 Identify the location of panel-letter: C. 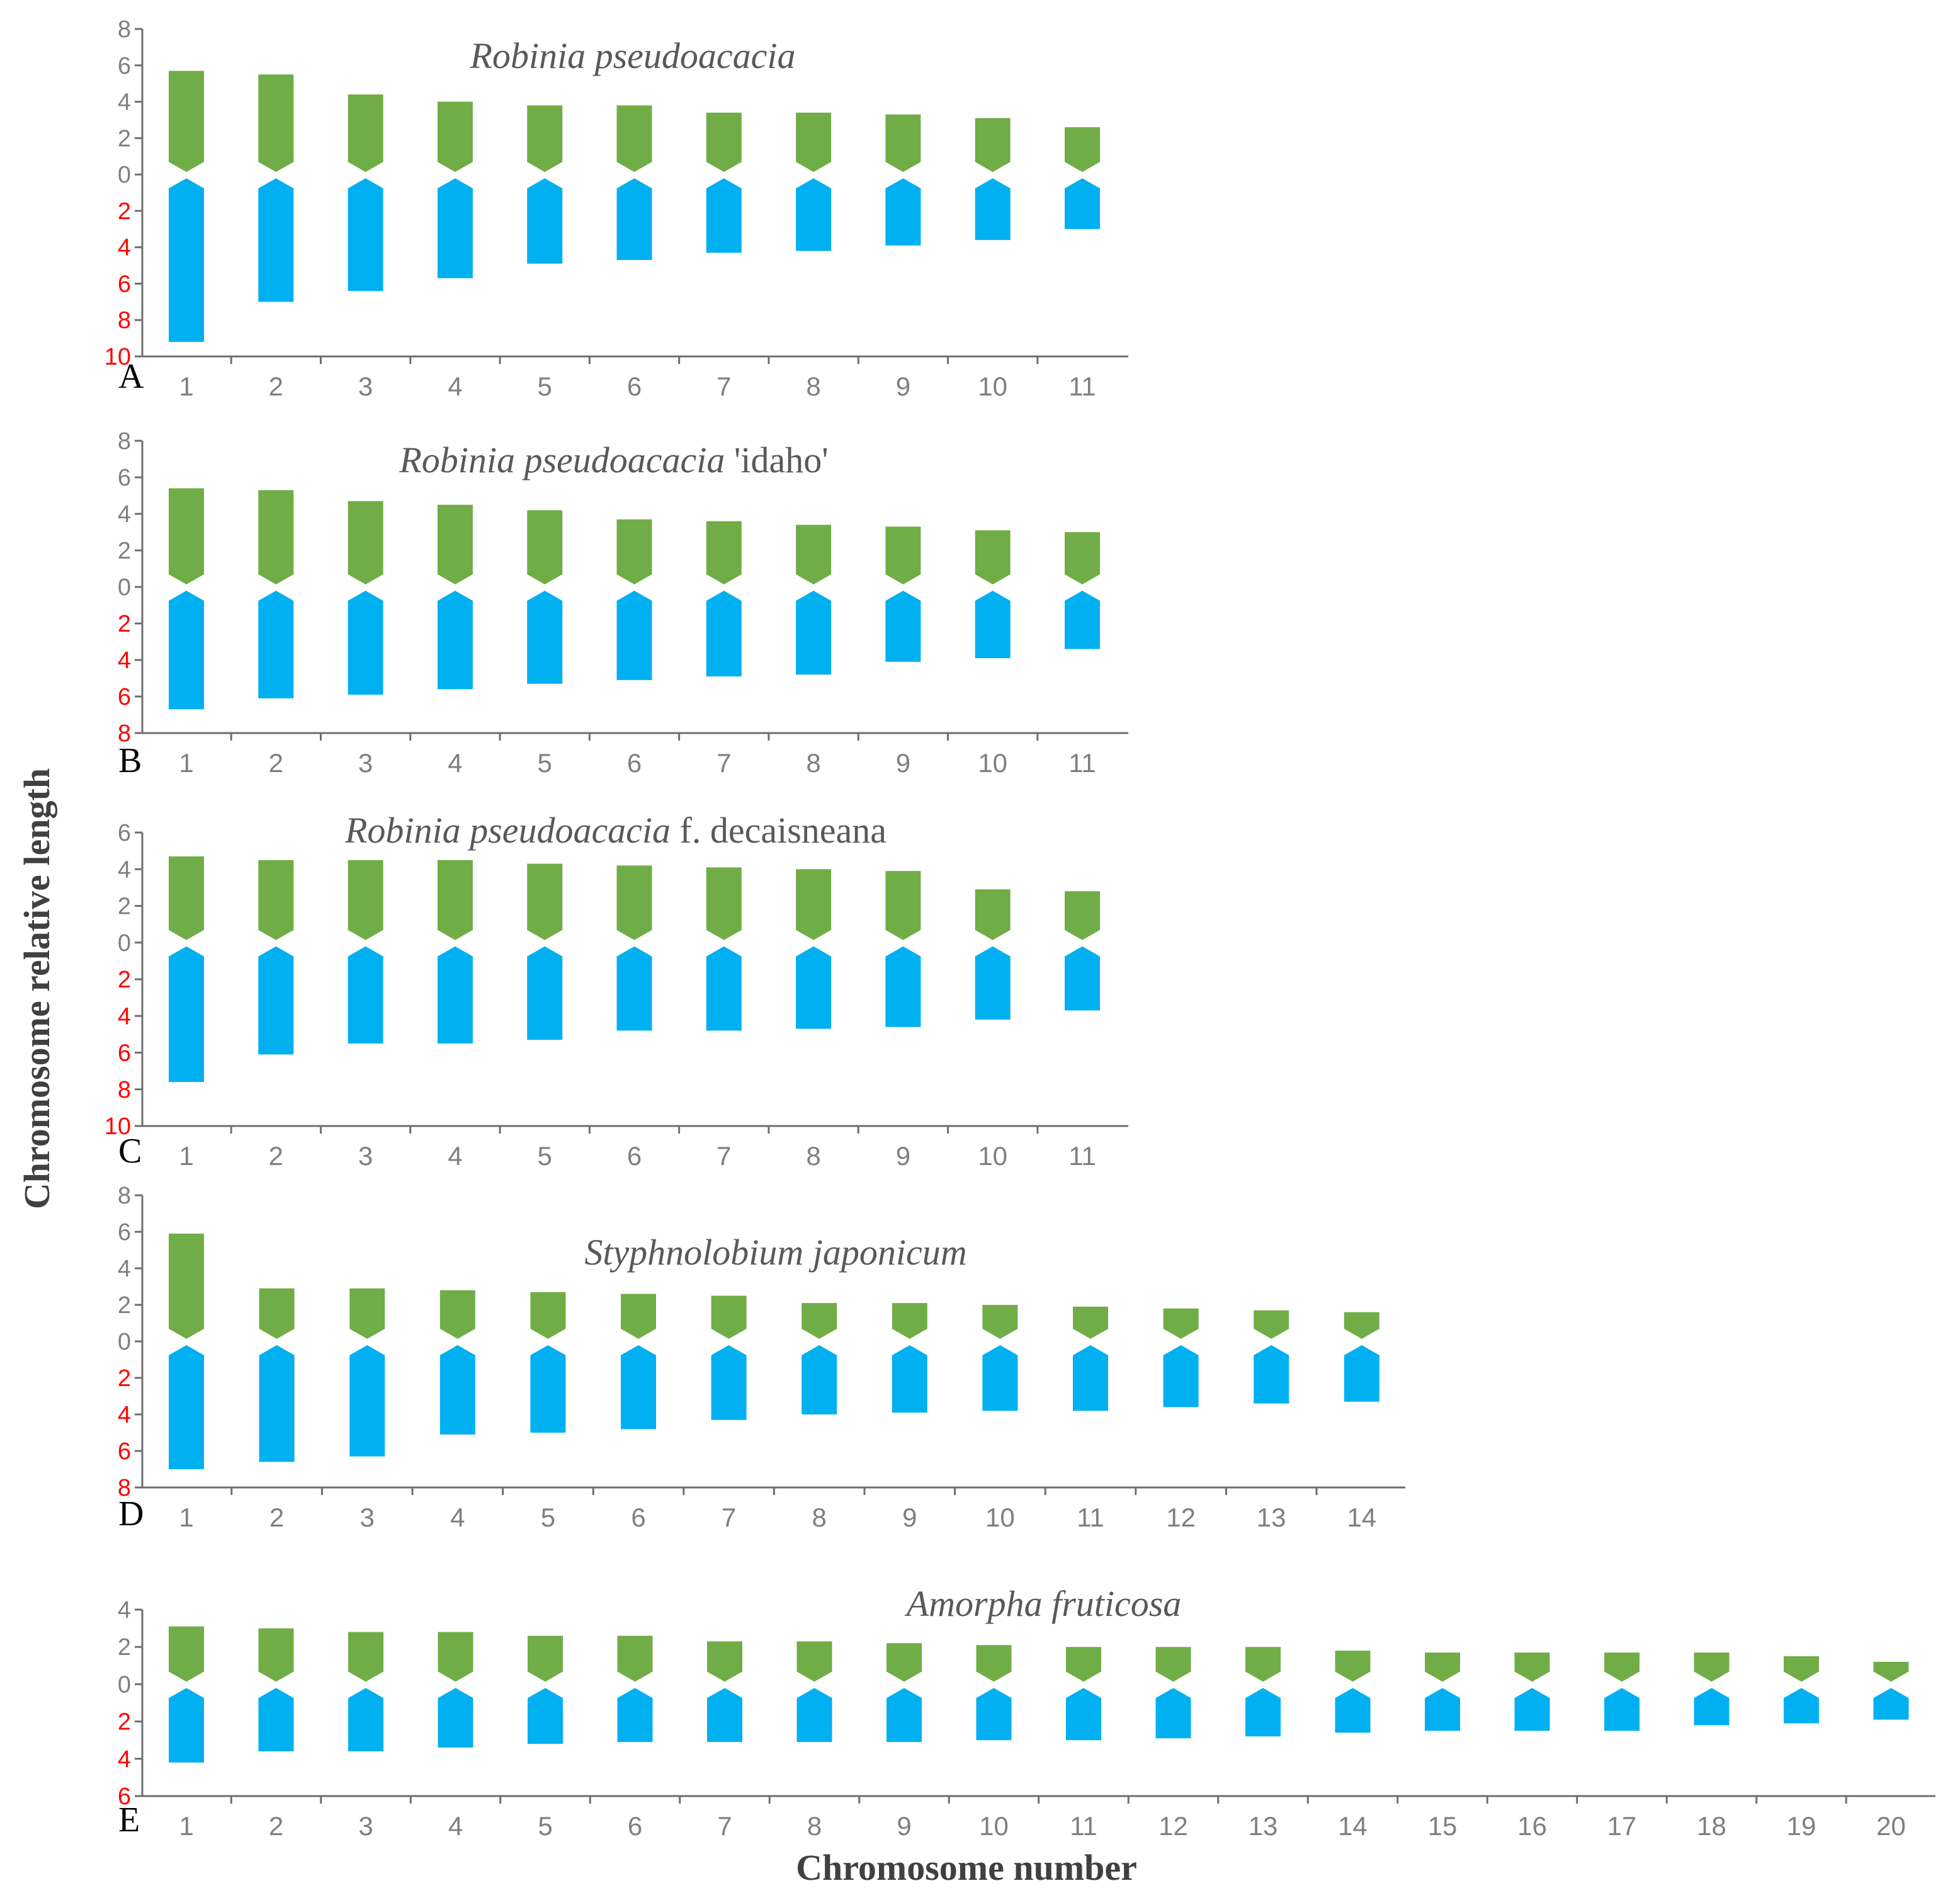
(130, 1151).